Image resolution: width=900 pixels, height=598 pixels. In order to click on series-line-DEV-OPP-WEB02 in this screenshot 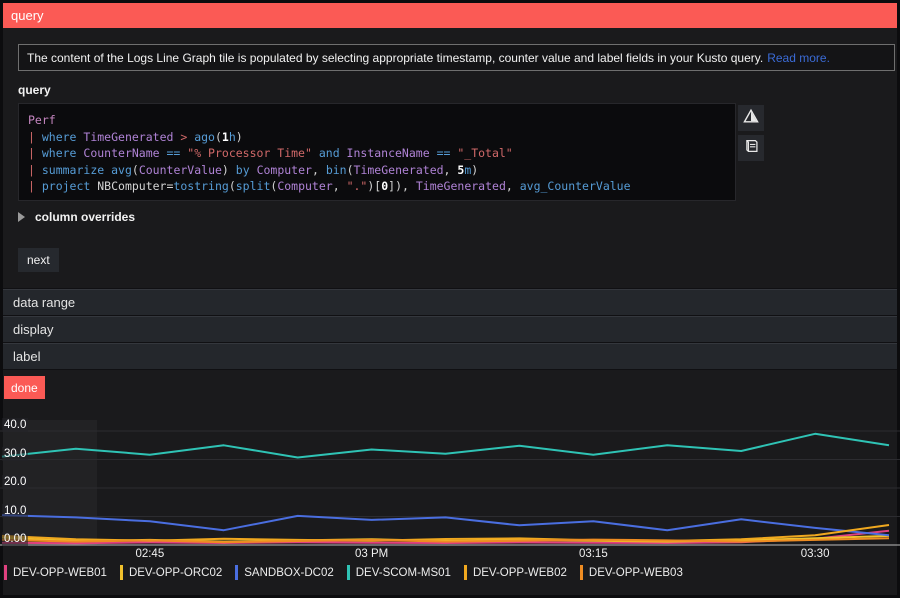, I will do `click(445, 533)`.